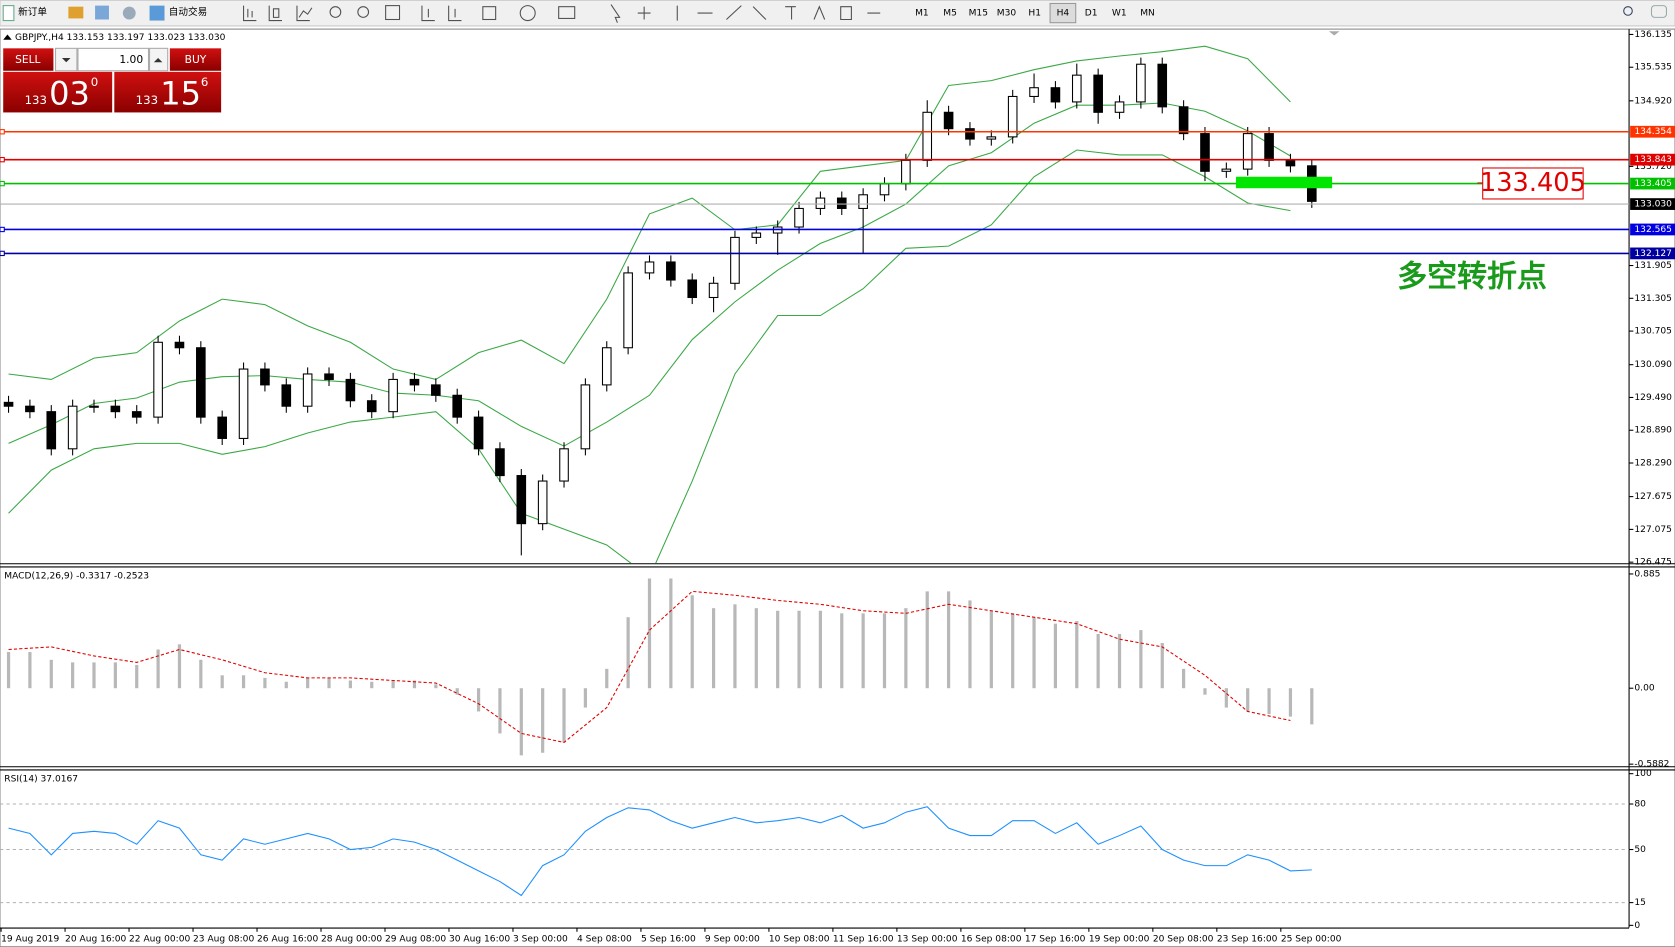 This screenshot has height=947, width=1675. Describe the element at coordinates (32, 12) in the screenshot. I see `new-order: 新订单` at that location.